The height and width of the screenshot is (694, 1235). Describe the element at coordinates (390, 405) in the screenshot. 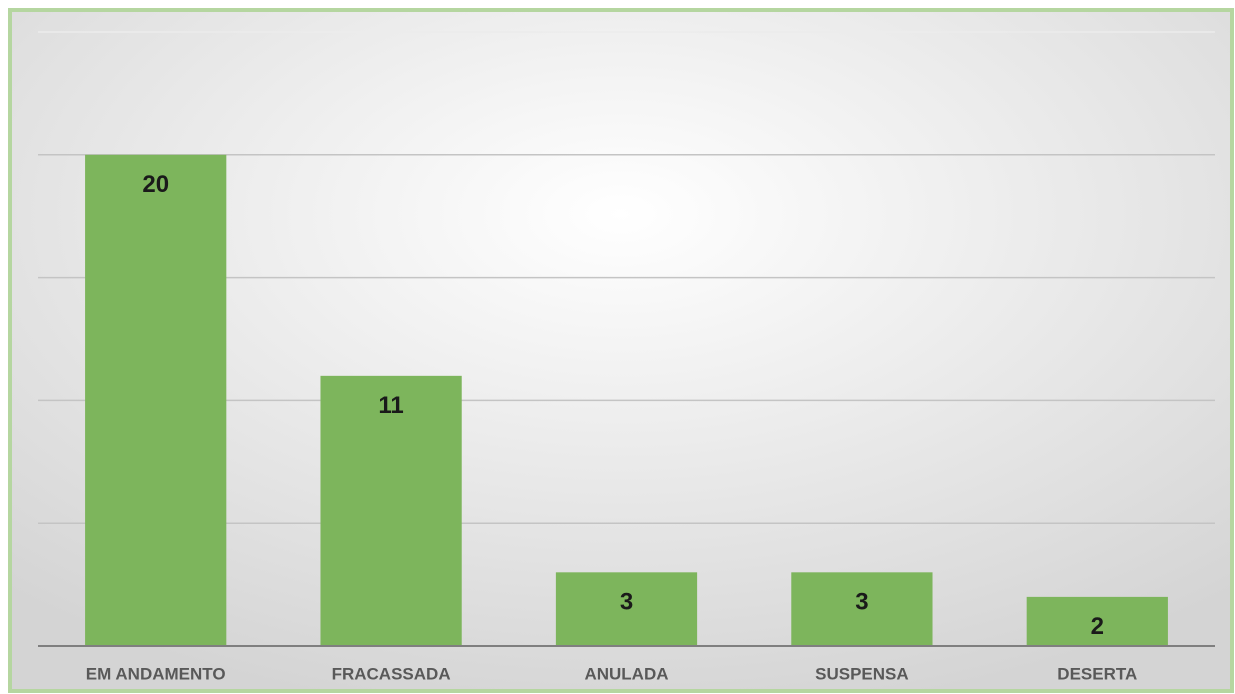

I see `data-label: 11` at that location.